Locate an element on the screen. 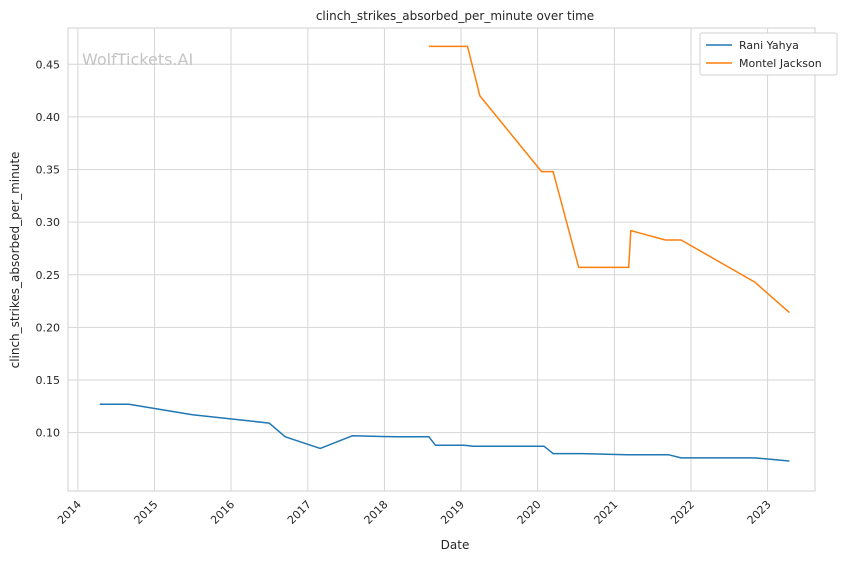  x-tick-label: 2022 is located at coordinates (682, 512).